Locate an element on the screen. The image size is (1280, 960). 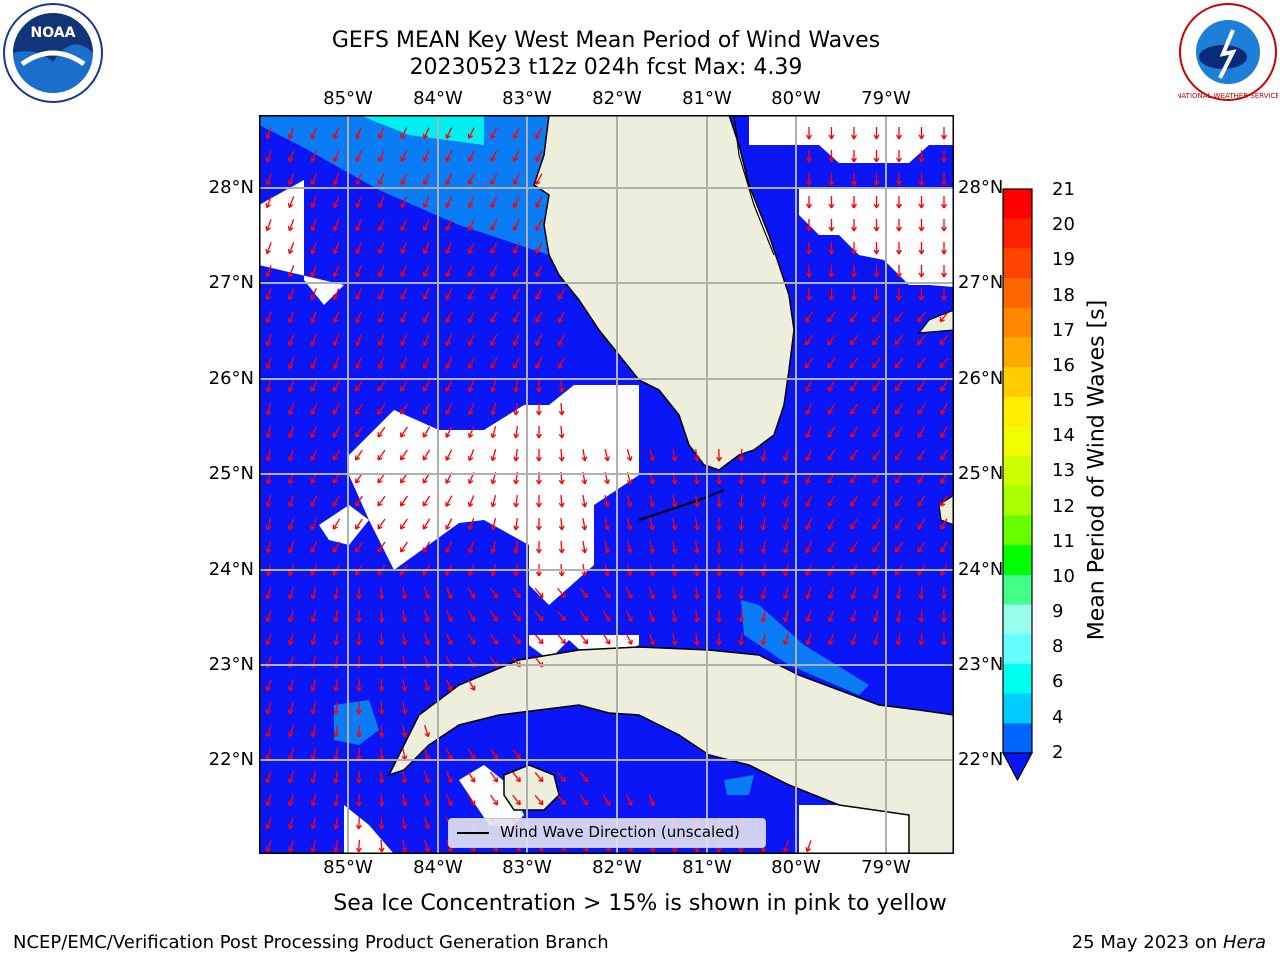
colorbar-tick: 9 is located at coordinates (1058, 611).